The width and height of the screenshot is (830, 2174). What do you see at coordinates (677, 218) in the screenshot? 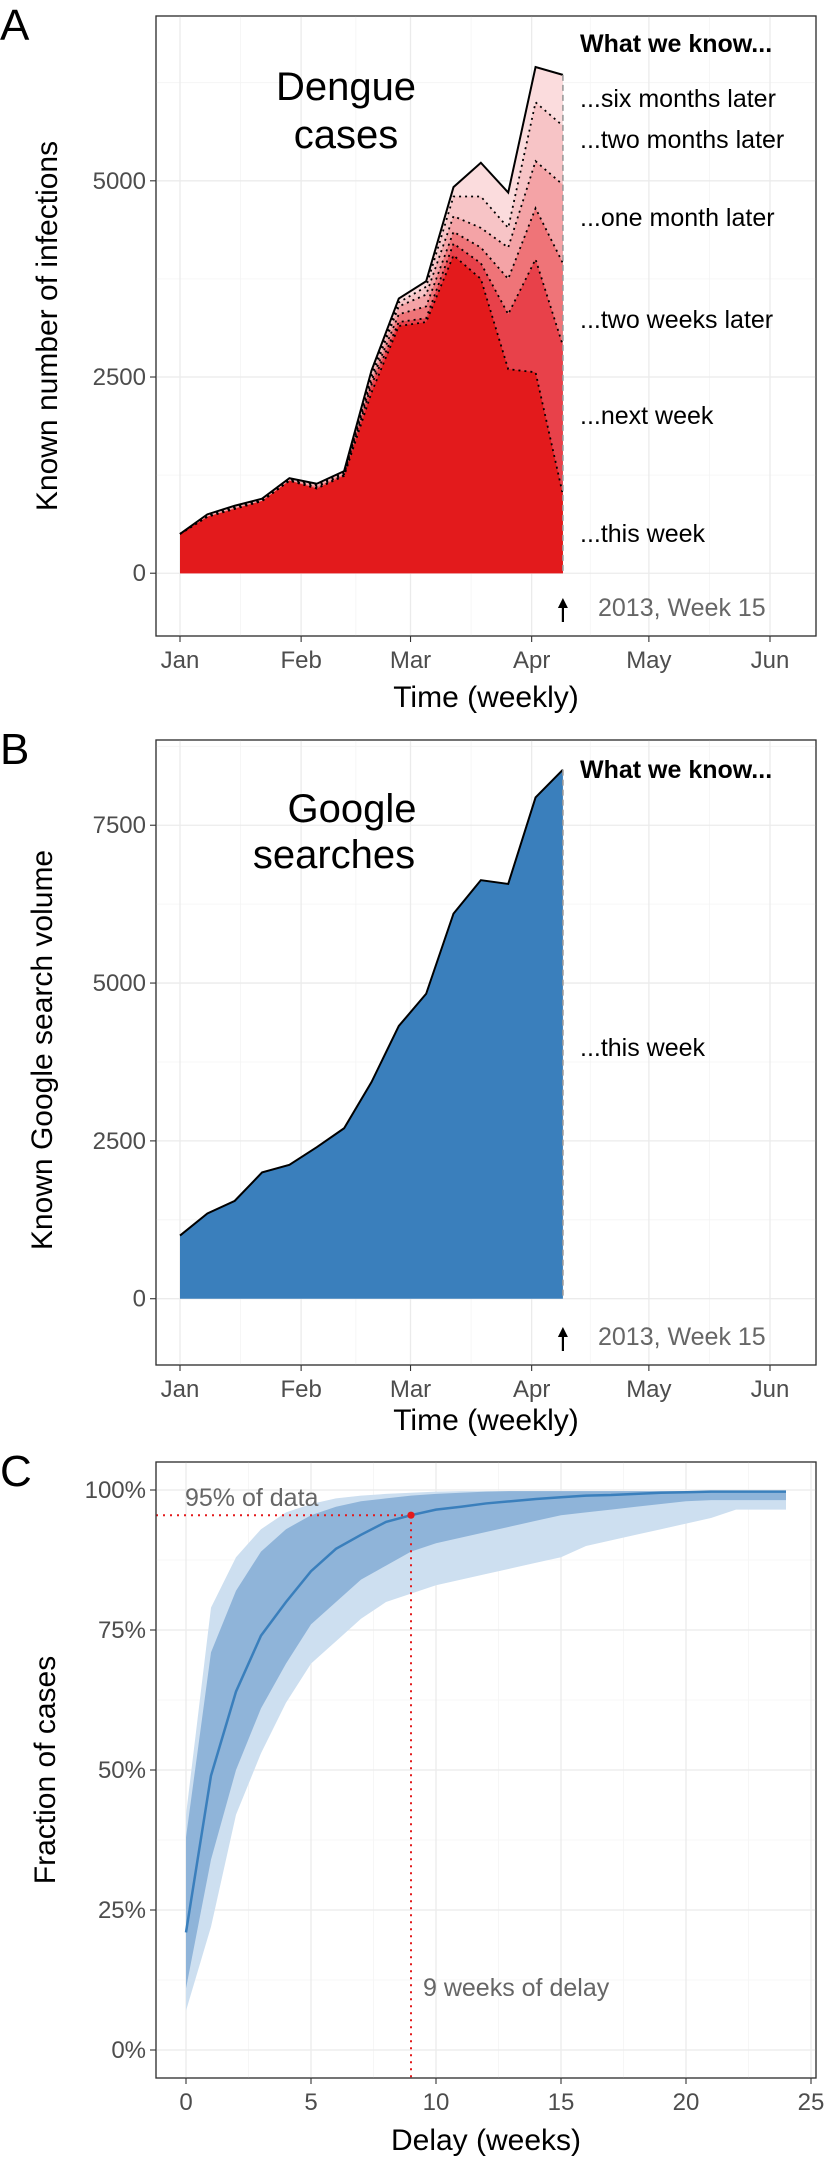
I see `series-label-3: ...one month later` at bounding box center [677, 218].